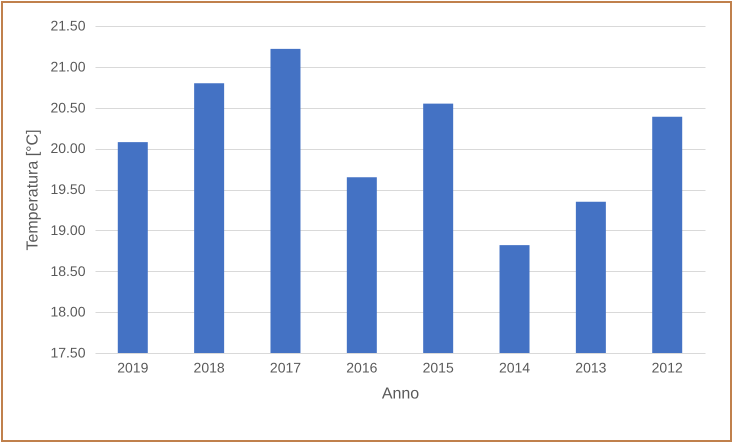 The width and height of the screenshot is (733, 443). I want to click on x-tick-label: 2019, so click(133, 368).